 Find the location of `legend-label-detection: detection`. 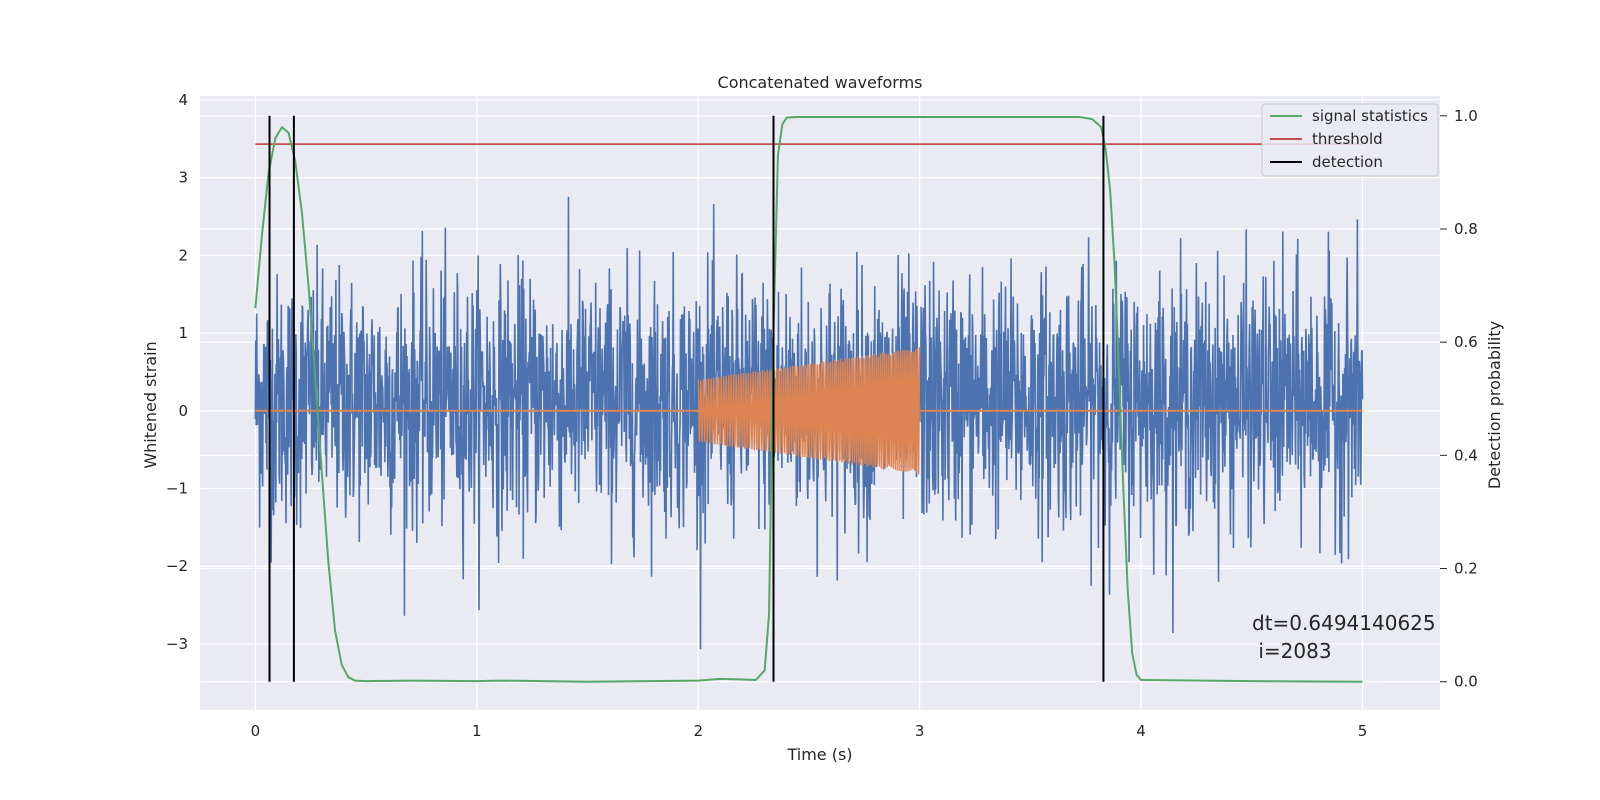

legend-label-detection: detection is located at coordinates (1347, 162).